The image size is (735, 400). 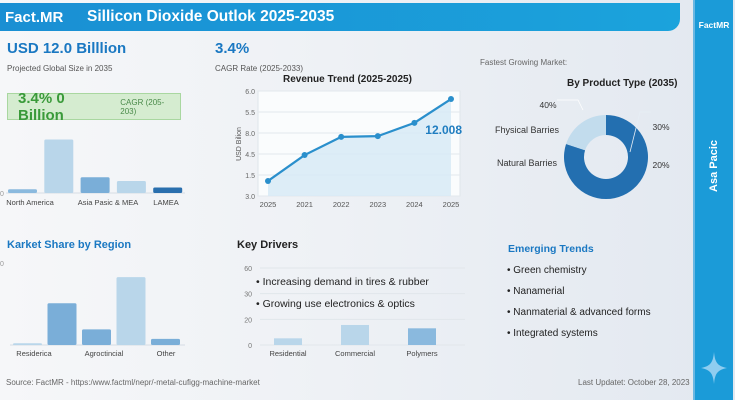 What do you see at coordinates (248, 320) in the screenshot?
I see `y-tick-label: 20` at bounding box center [248, 320].